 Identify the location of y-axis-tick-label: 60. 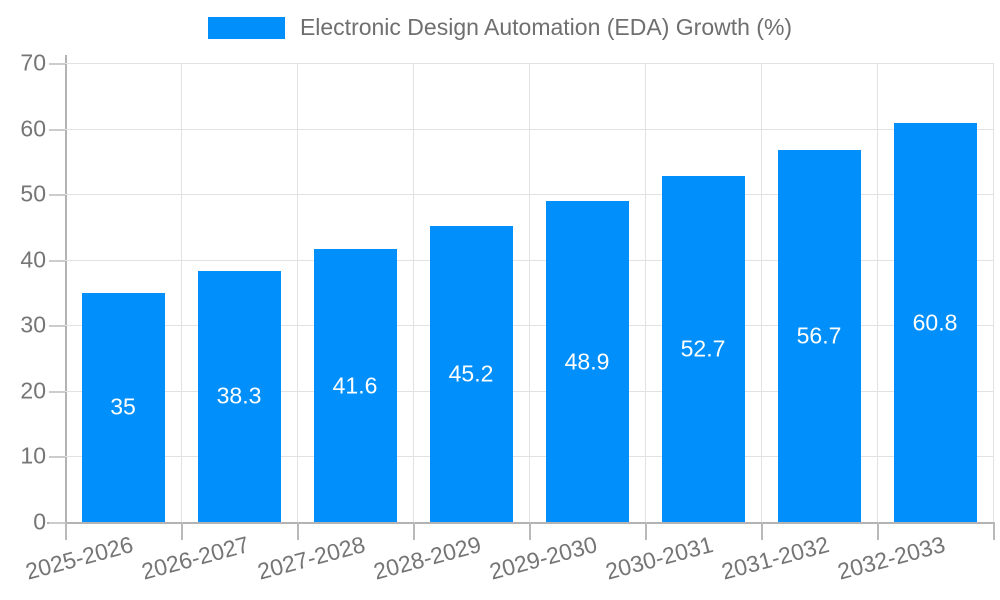
(33, 128).